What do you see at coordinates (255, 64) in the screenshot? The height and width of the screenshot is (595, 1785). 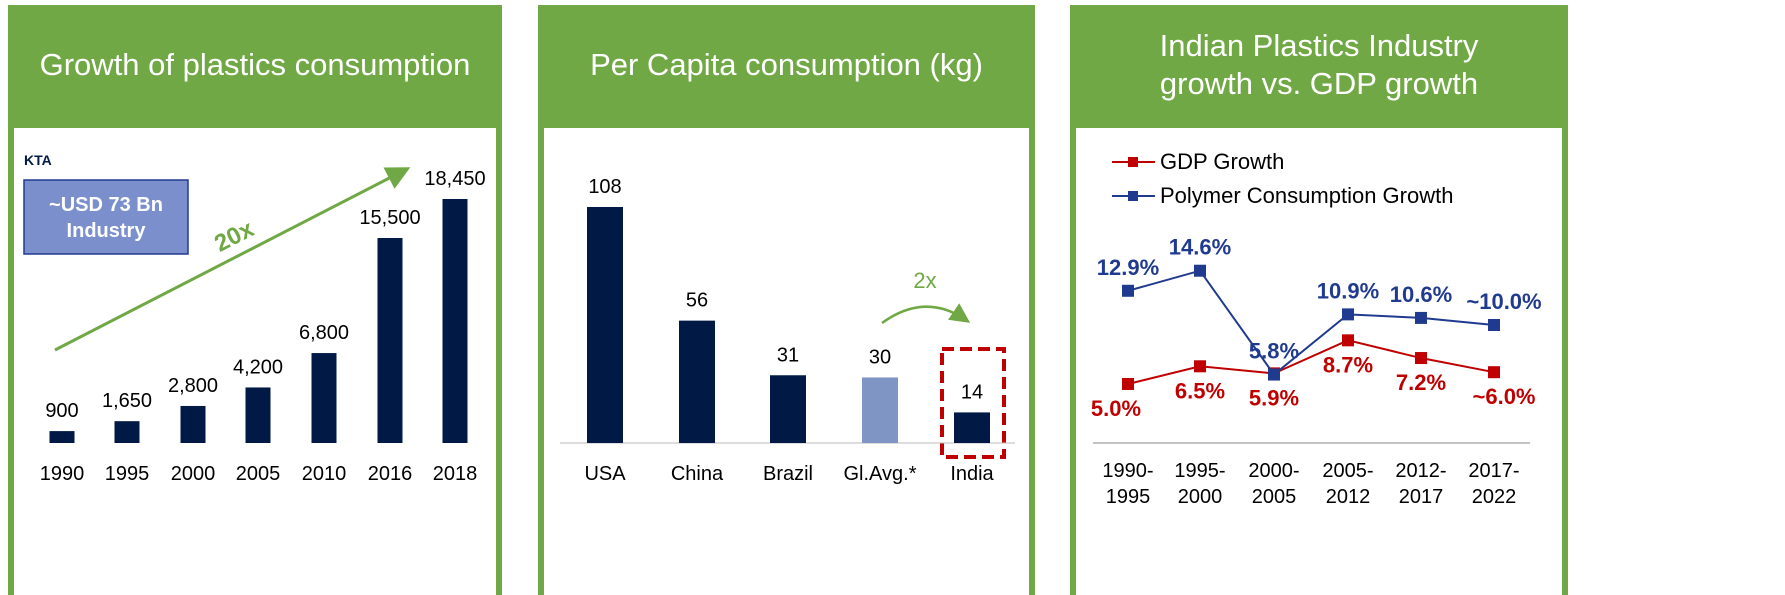 I see `panel-title: Growth of plastics consumption` at bounding box center [255, 64].